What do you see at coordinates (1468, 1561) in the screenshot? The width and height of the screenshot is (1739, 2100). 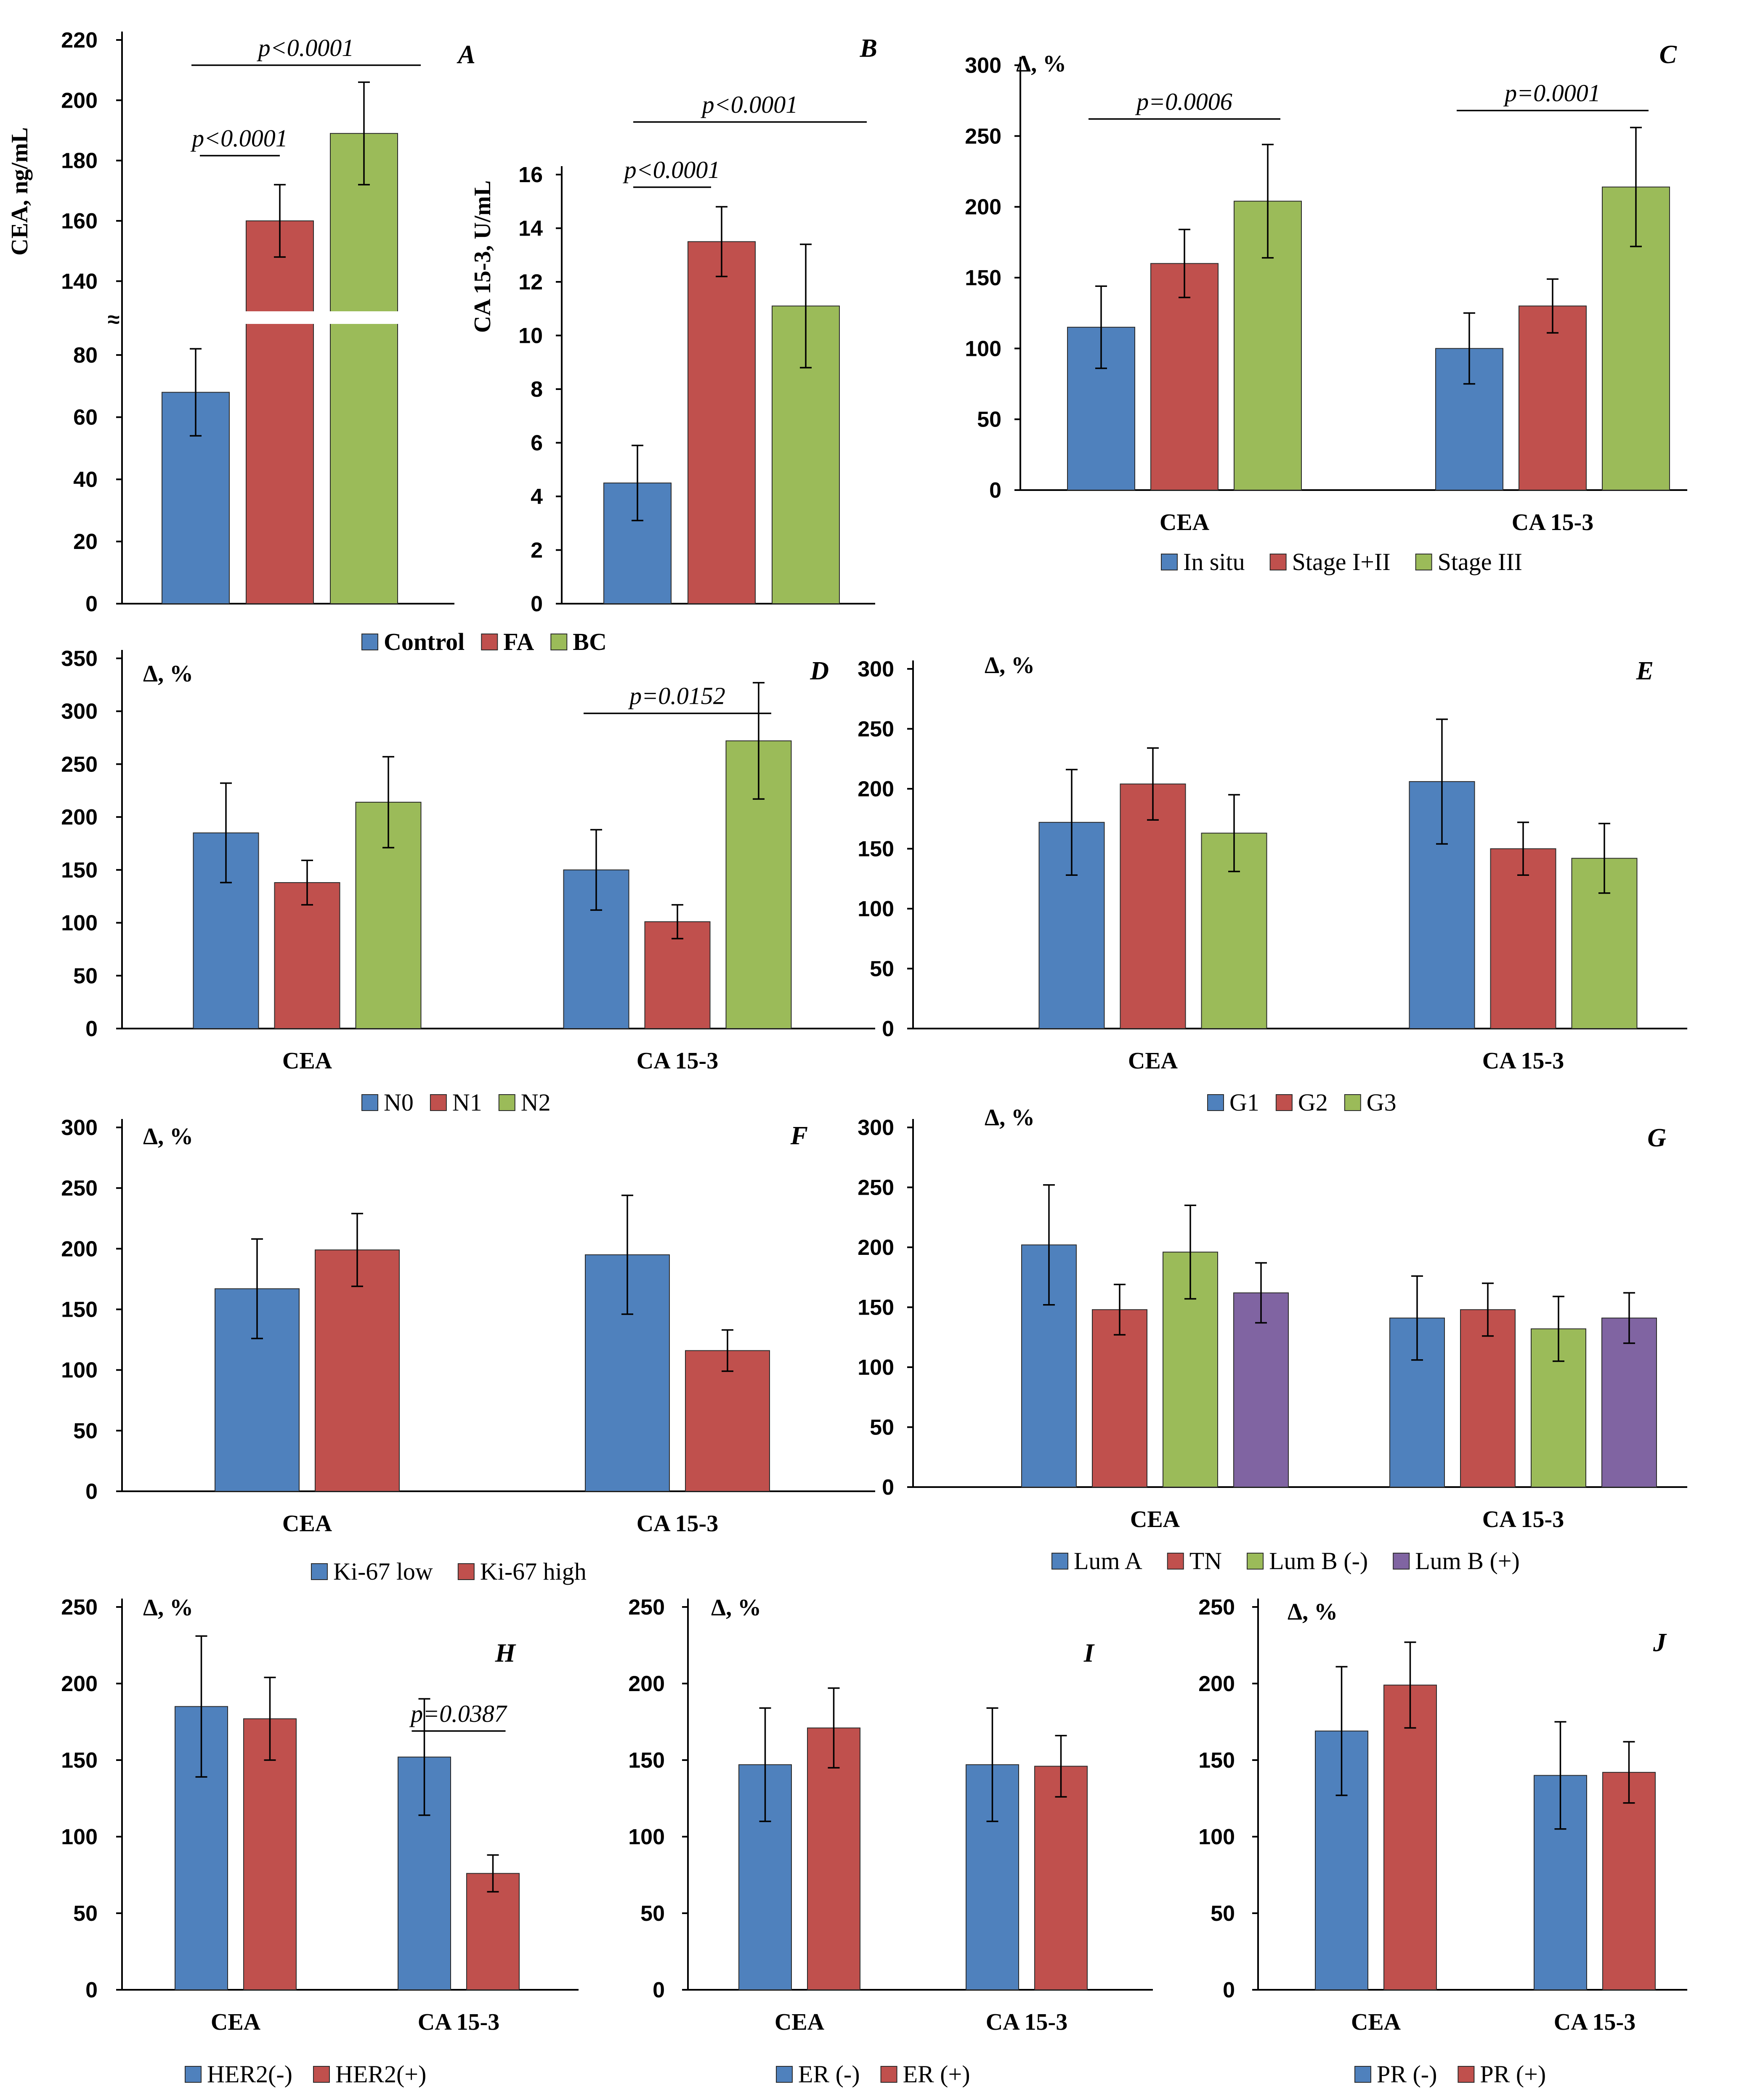 I see `legend-label-lum-b-: Lum B (+)` at bounding box center [1468, 1561].